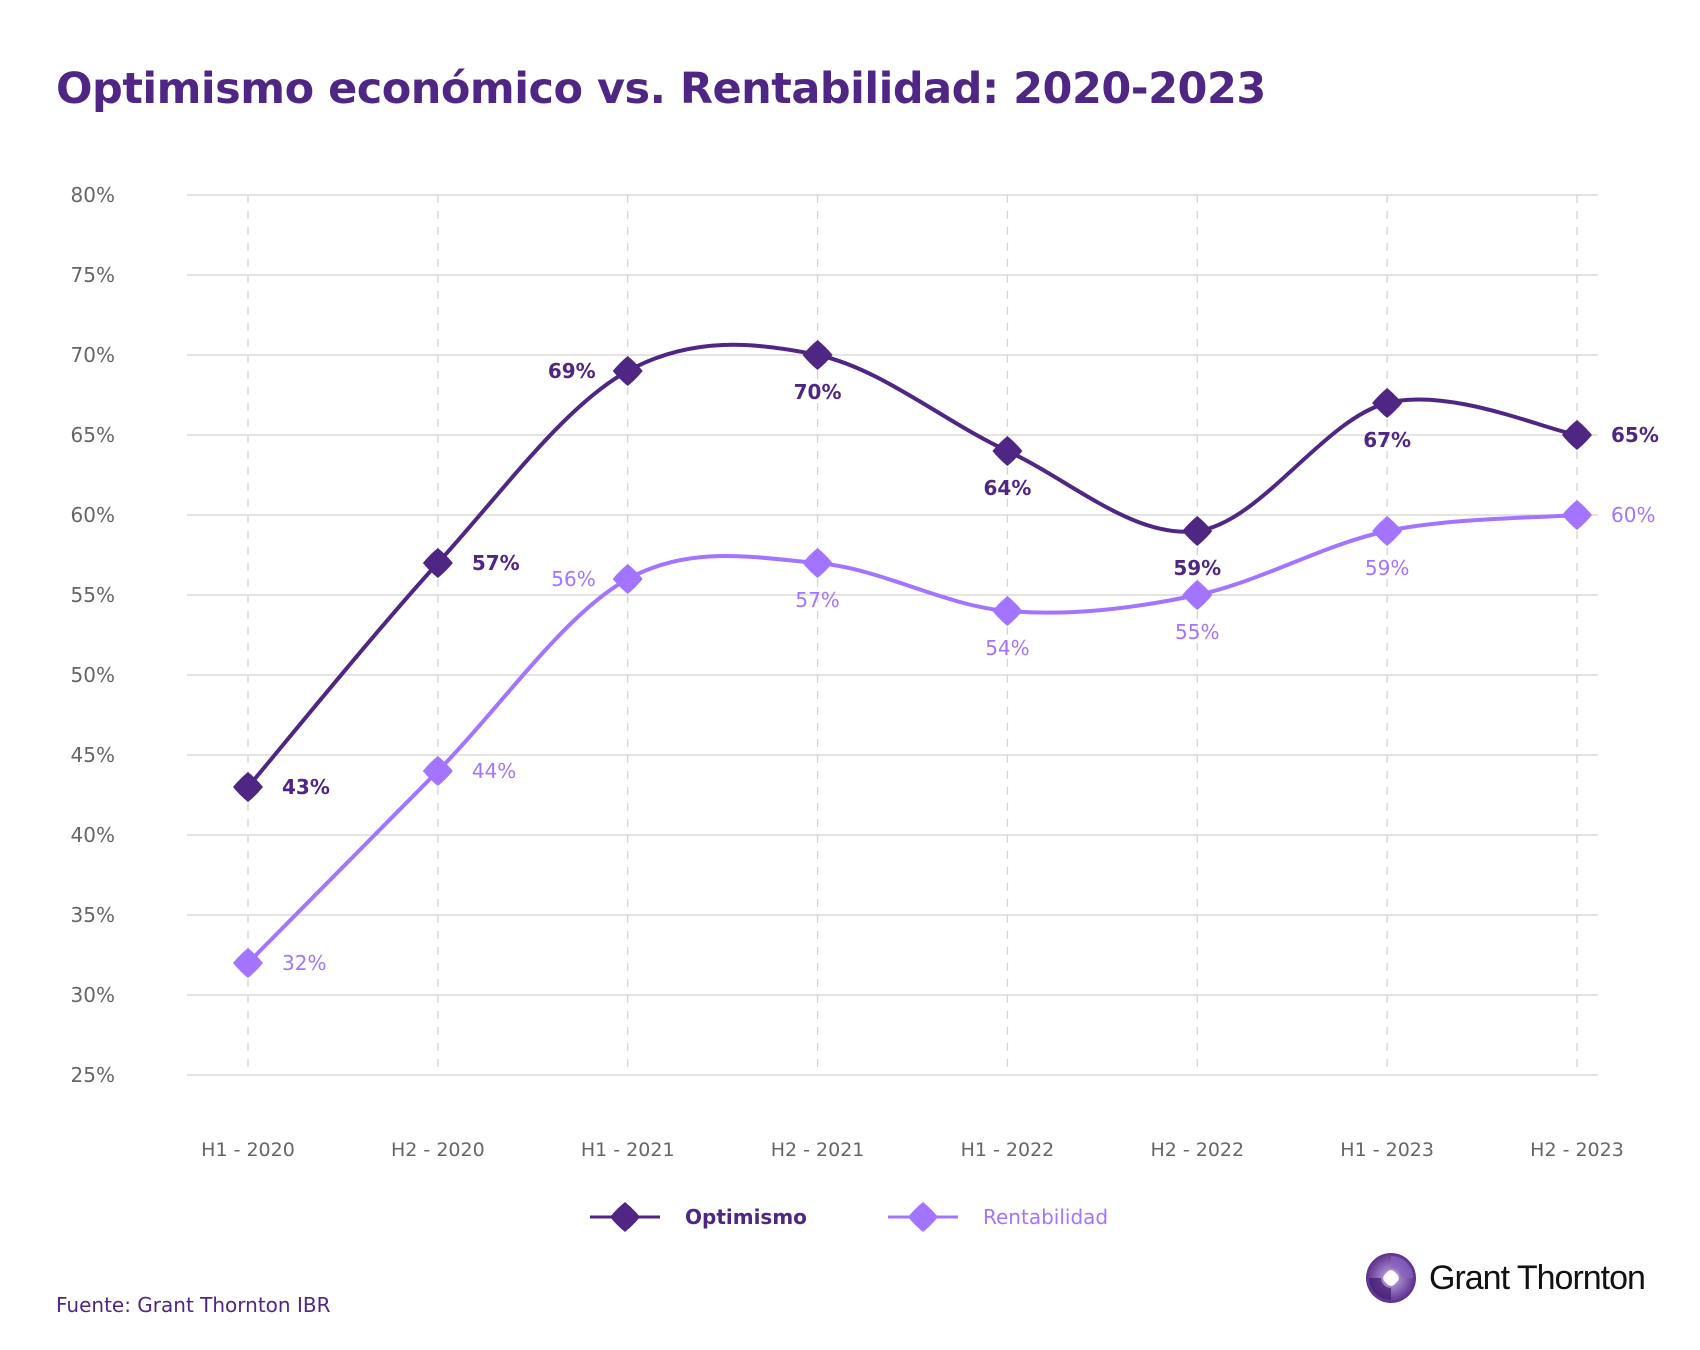 The width and height of the screenshot is (1700, 1350). I want to click on y-tick-label: 55%, so click(93, 595).